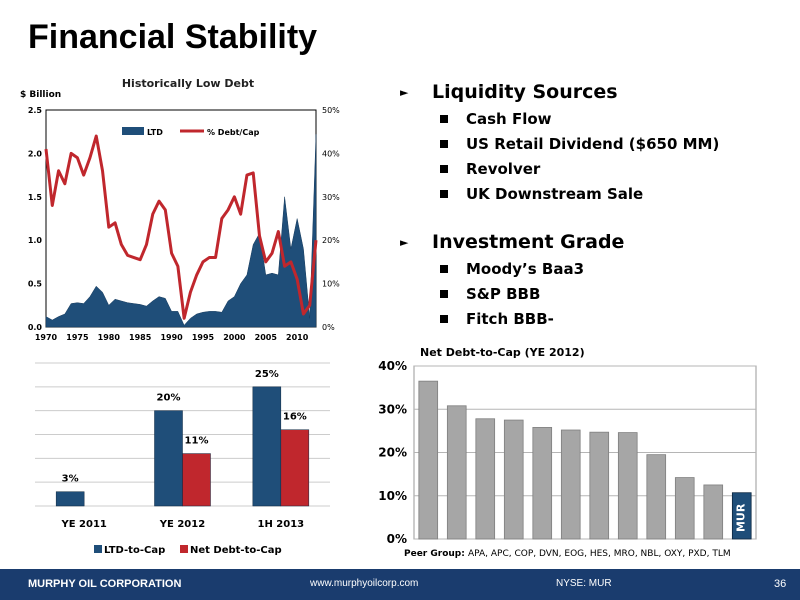 The width and height of the screenshot is (800, 600). What do you see at coordinates (331, 240) in the screenshot?
I see `chart1-y2tick-label: 20%` at bounding box center [331, 240].